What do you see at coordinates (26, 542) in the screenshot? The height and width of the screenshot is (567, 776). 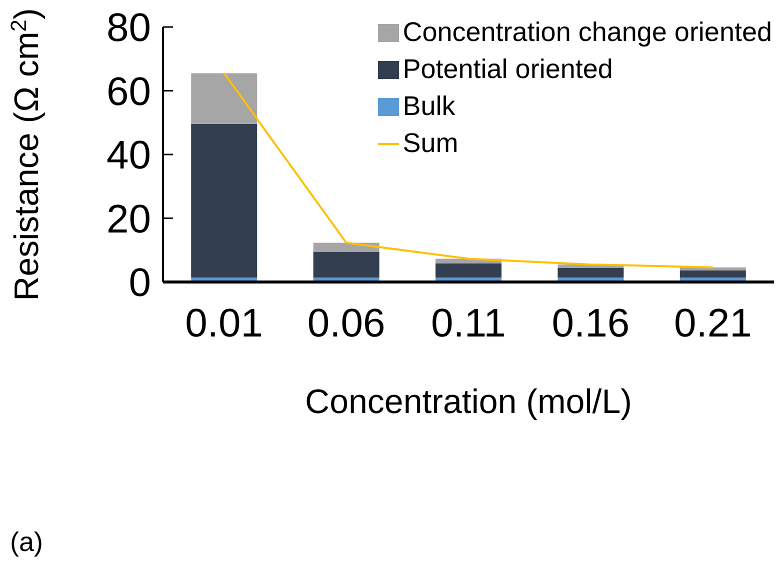 I see `text: (a)` at bounding box center [26, 542].